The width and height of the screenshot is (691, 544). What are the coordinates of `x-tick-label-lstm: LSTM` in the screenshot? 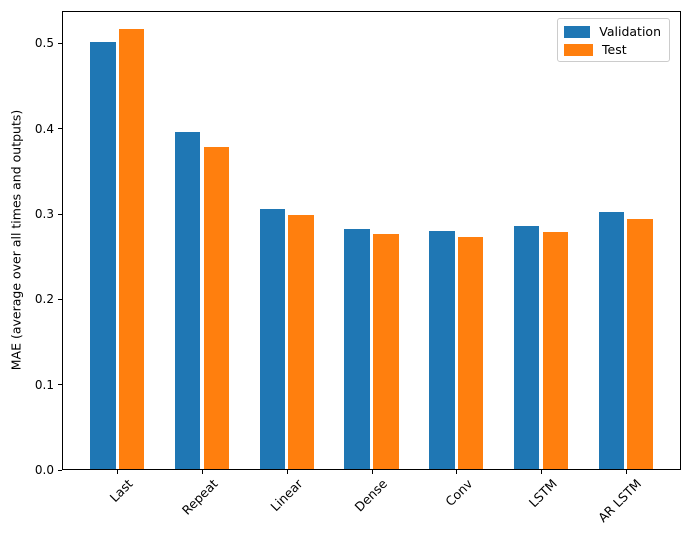 It's located at (542, 493).